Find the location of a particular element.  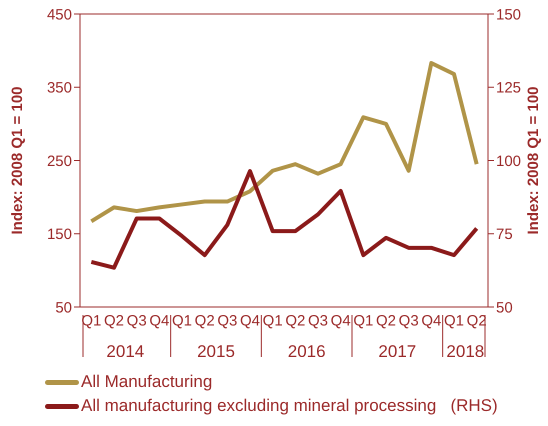

y-tick-label: 350 is located at coordinates (59, 88).